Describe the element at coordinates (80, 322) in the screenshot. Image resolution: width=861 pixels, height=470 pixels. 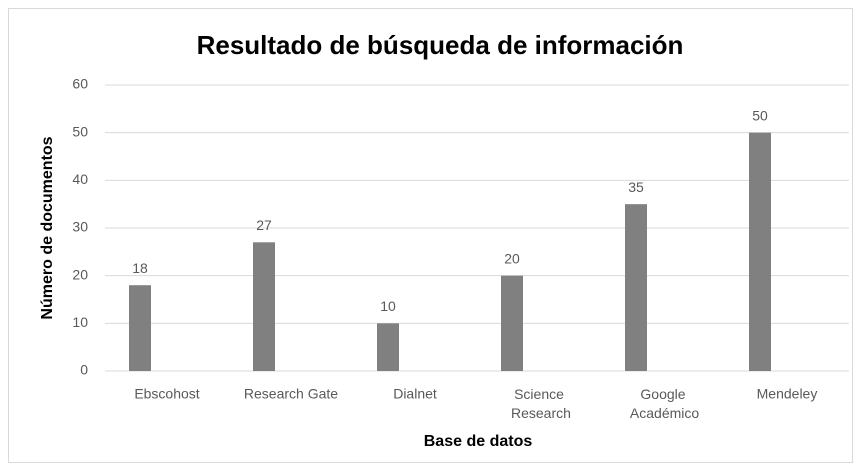
I see `y-tick-label: 10` at that location.